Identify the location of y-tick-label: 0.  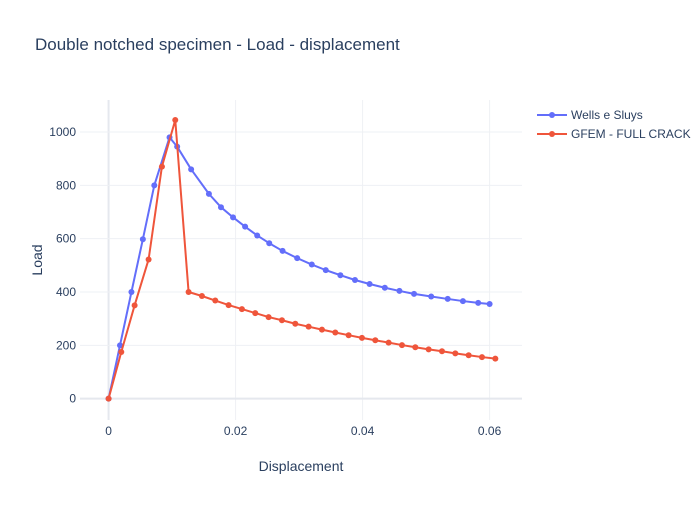
(72, 399).